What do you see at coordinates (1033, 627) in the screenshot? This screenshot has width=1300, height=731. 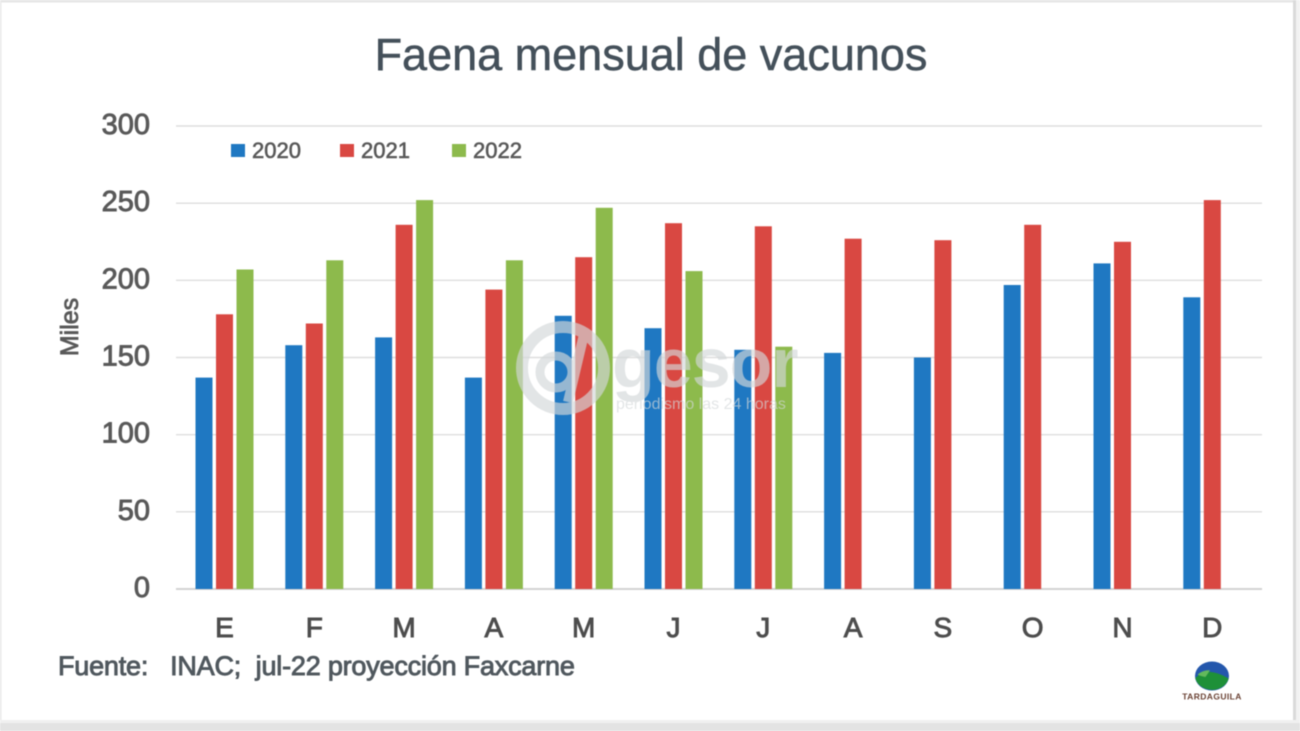 I see `svg-text: O` at bounding box center [1033, 627].